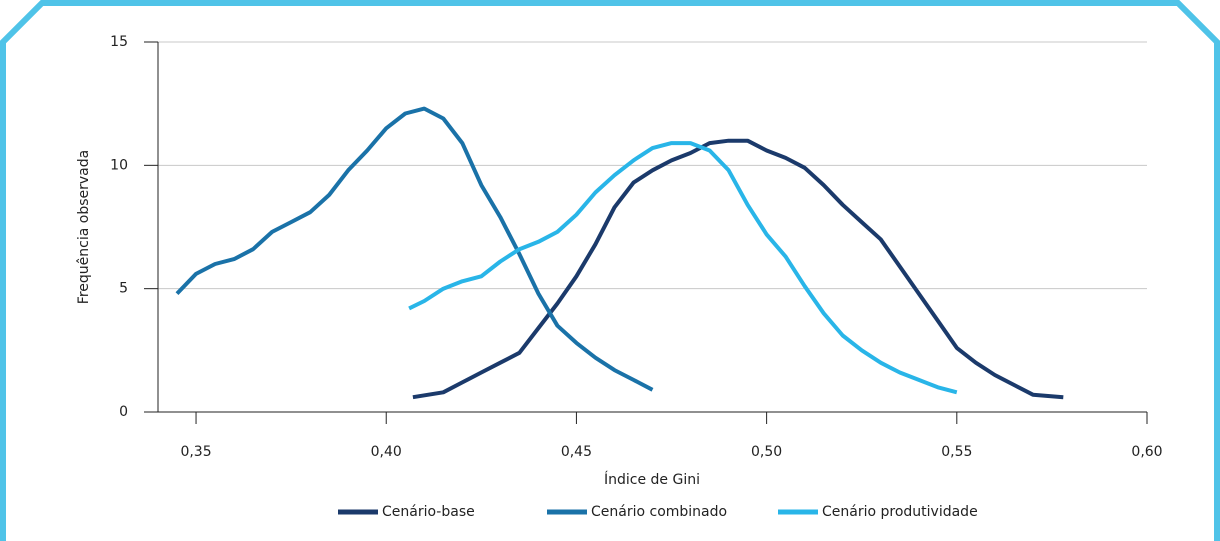 The height and width of the screenshot is (541, 1220). I want to click on legend-label: Cenário combinado, so click(659, 512).